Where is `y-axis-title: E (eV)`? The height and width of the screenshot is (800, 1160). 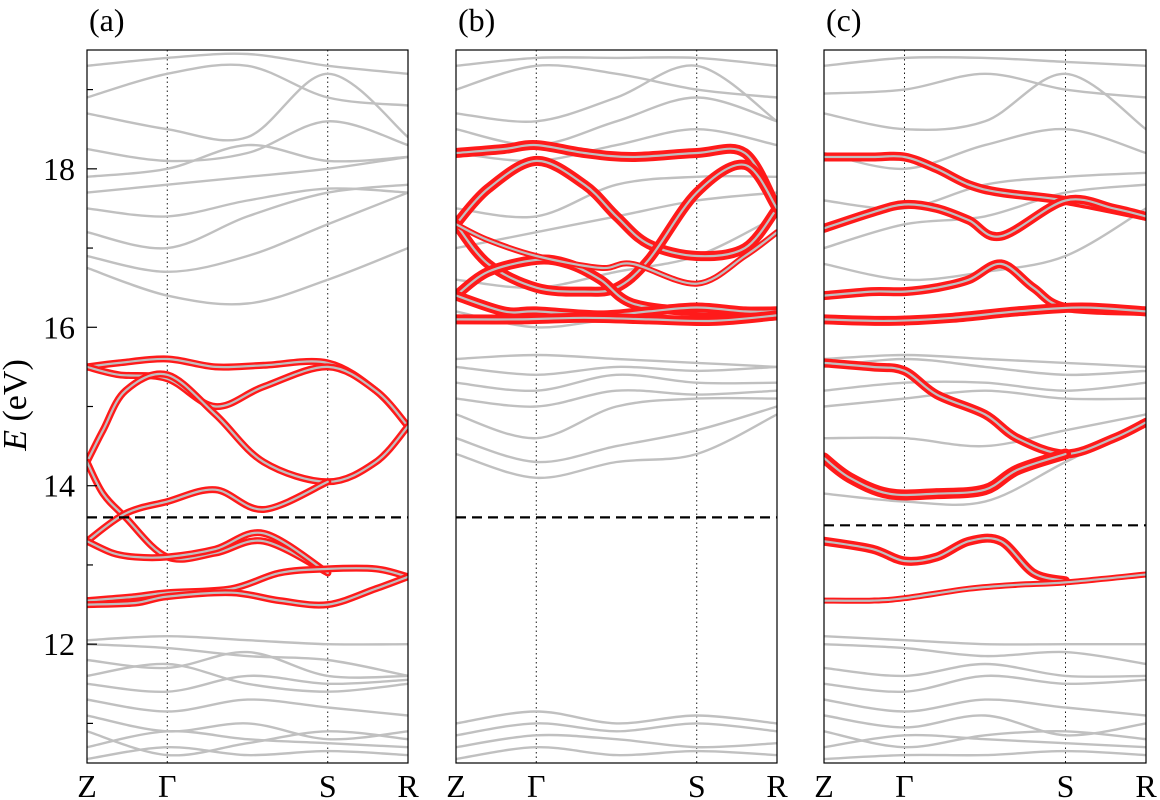 y-axis-title: E (eV) is located at coordinates (17, 405).